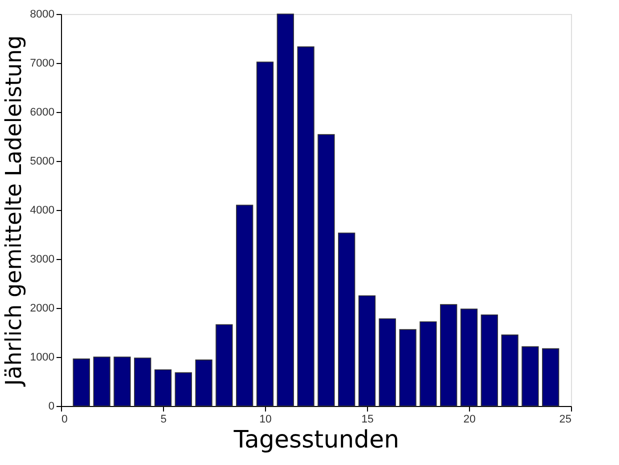 The width and height of the screenshot is (619, 465). I want to click on x-tick-label: 5, so click(163, 420).